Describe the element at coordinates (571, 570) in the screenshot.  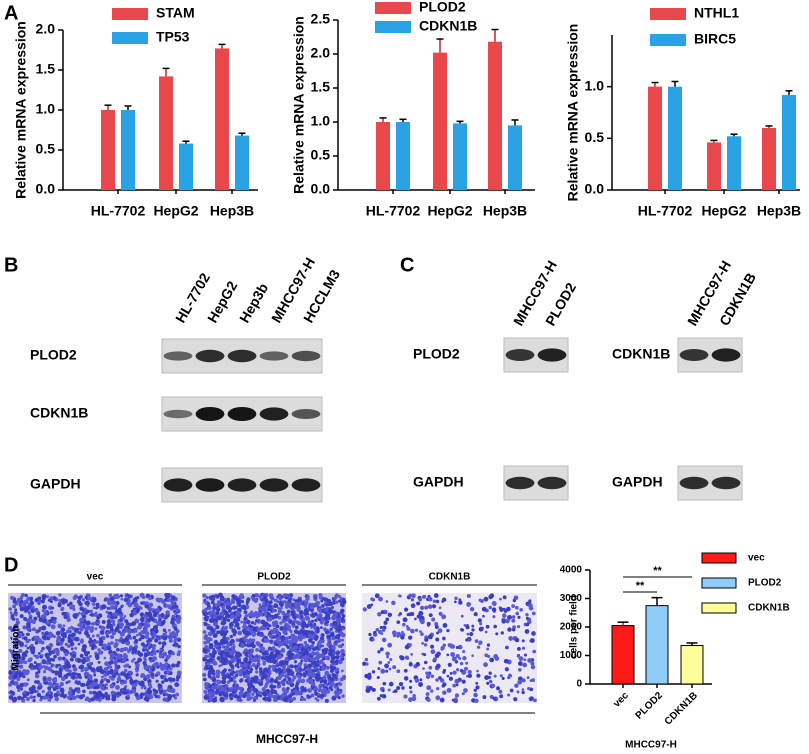
I see `y-tick-label: 4000` at that location.